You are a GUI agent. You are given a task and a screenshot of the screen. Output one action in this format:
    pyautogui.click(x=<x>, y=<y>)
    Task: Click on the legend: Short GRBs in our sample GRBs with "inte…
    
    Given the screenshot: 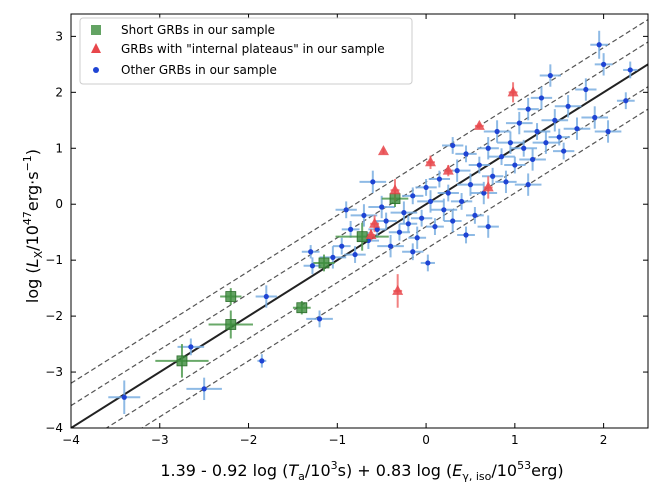 What is the action you would take?
    pyautogui.click(x=246, y=51)
    